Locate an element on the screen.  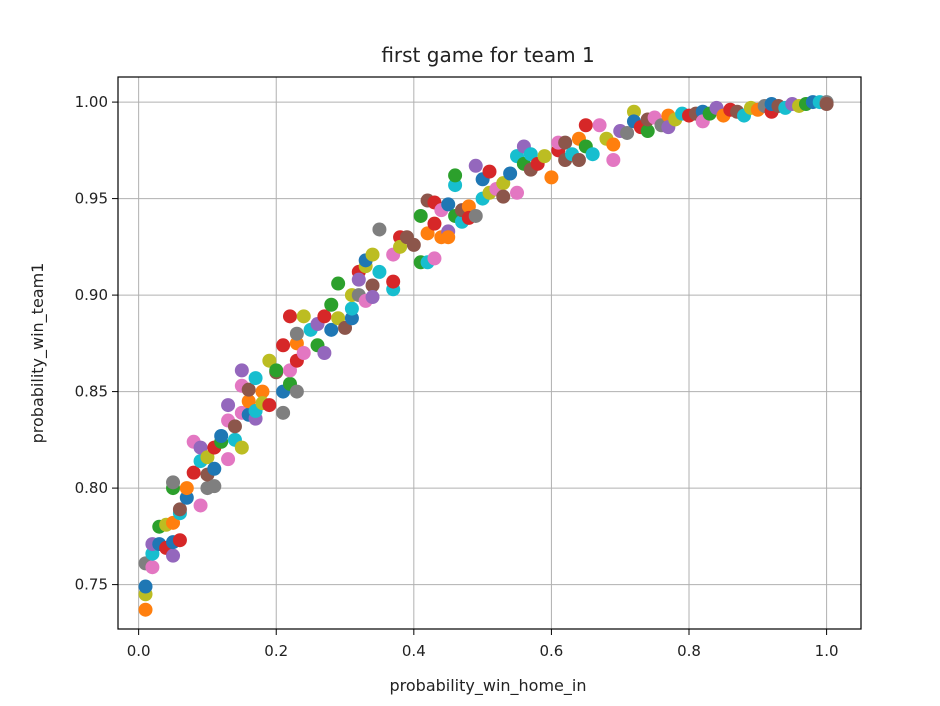
x-tick-label: 0.4 is located at coordinates (414, 651).